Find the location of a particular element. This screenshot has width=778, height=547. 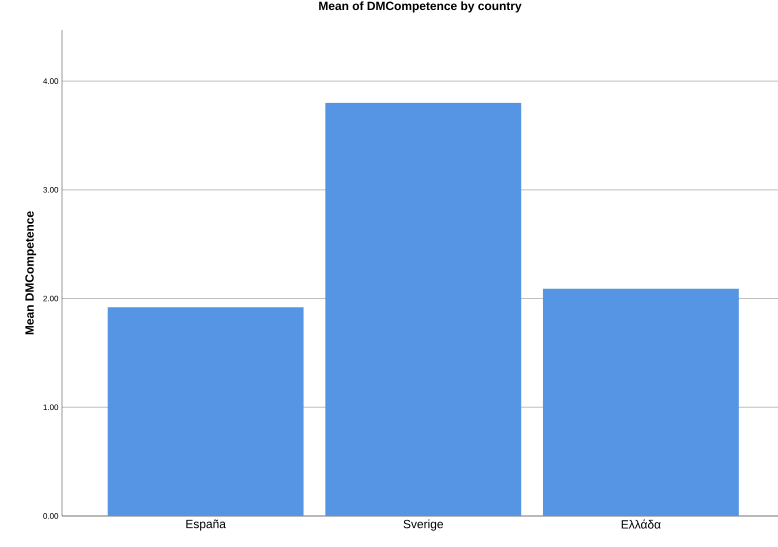

x-tick-label: Sverige is located at coordinates (423, 525).